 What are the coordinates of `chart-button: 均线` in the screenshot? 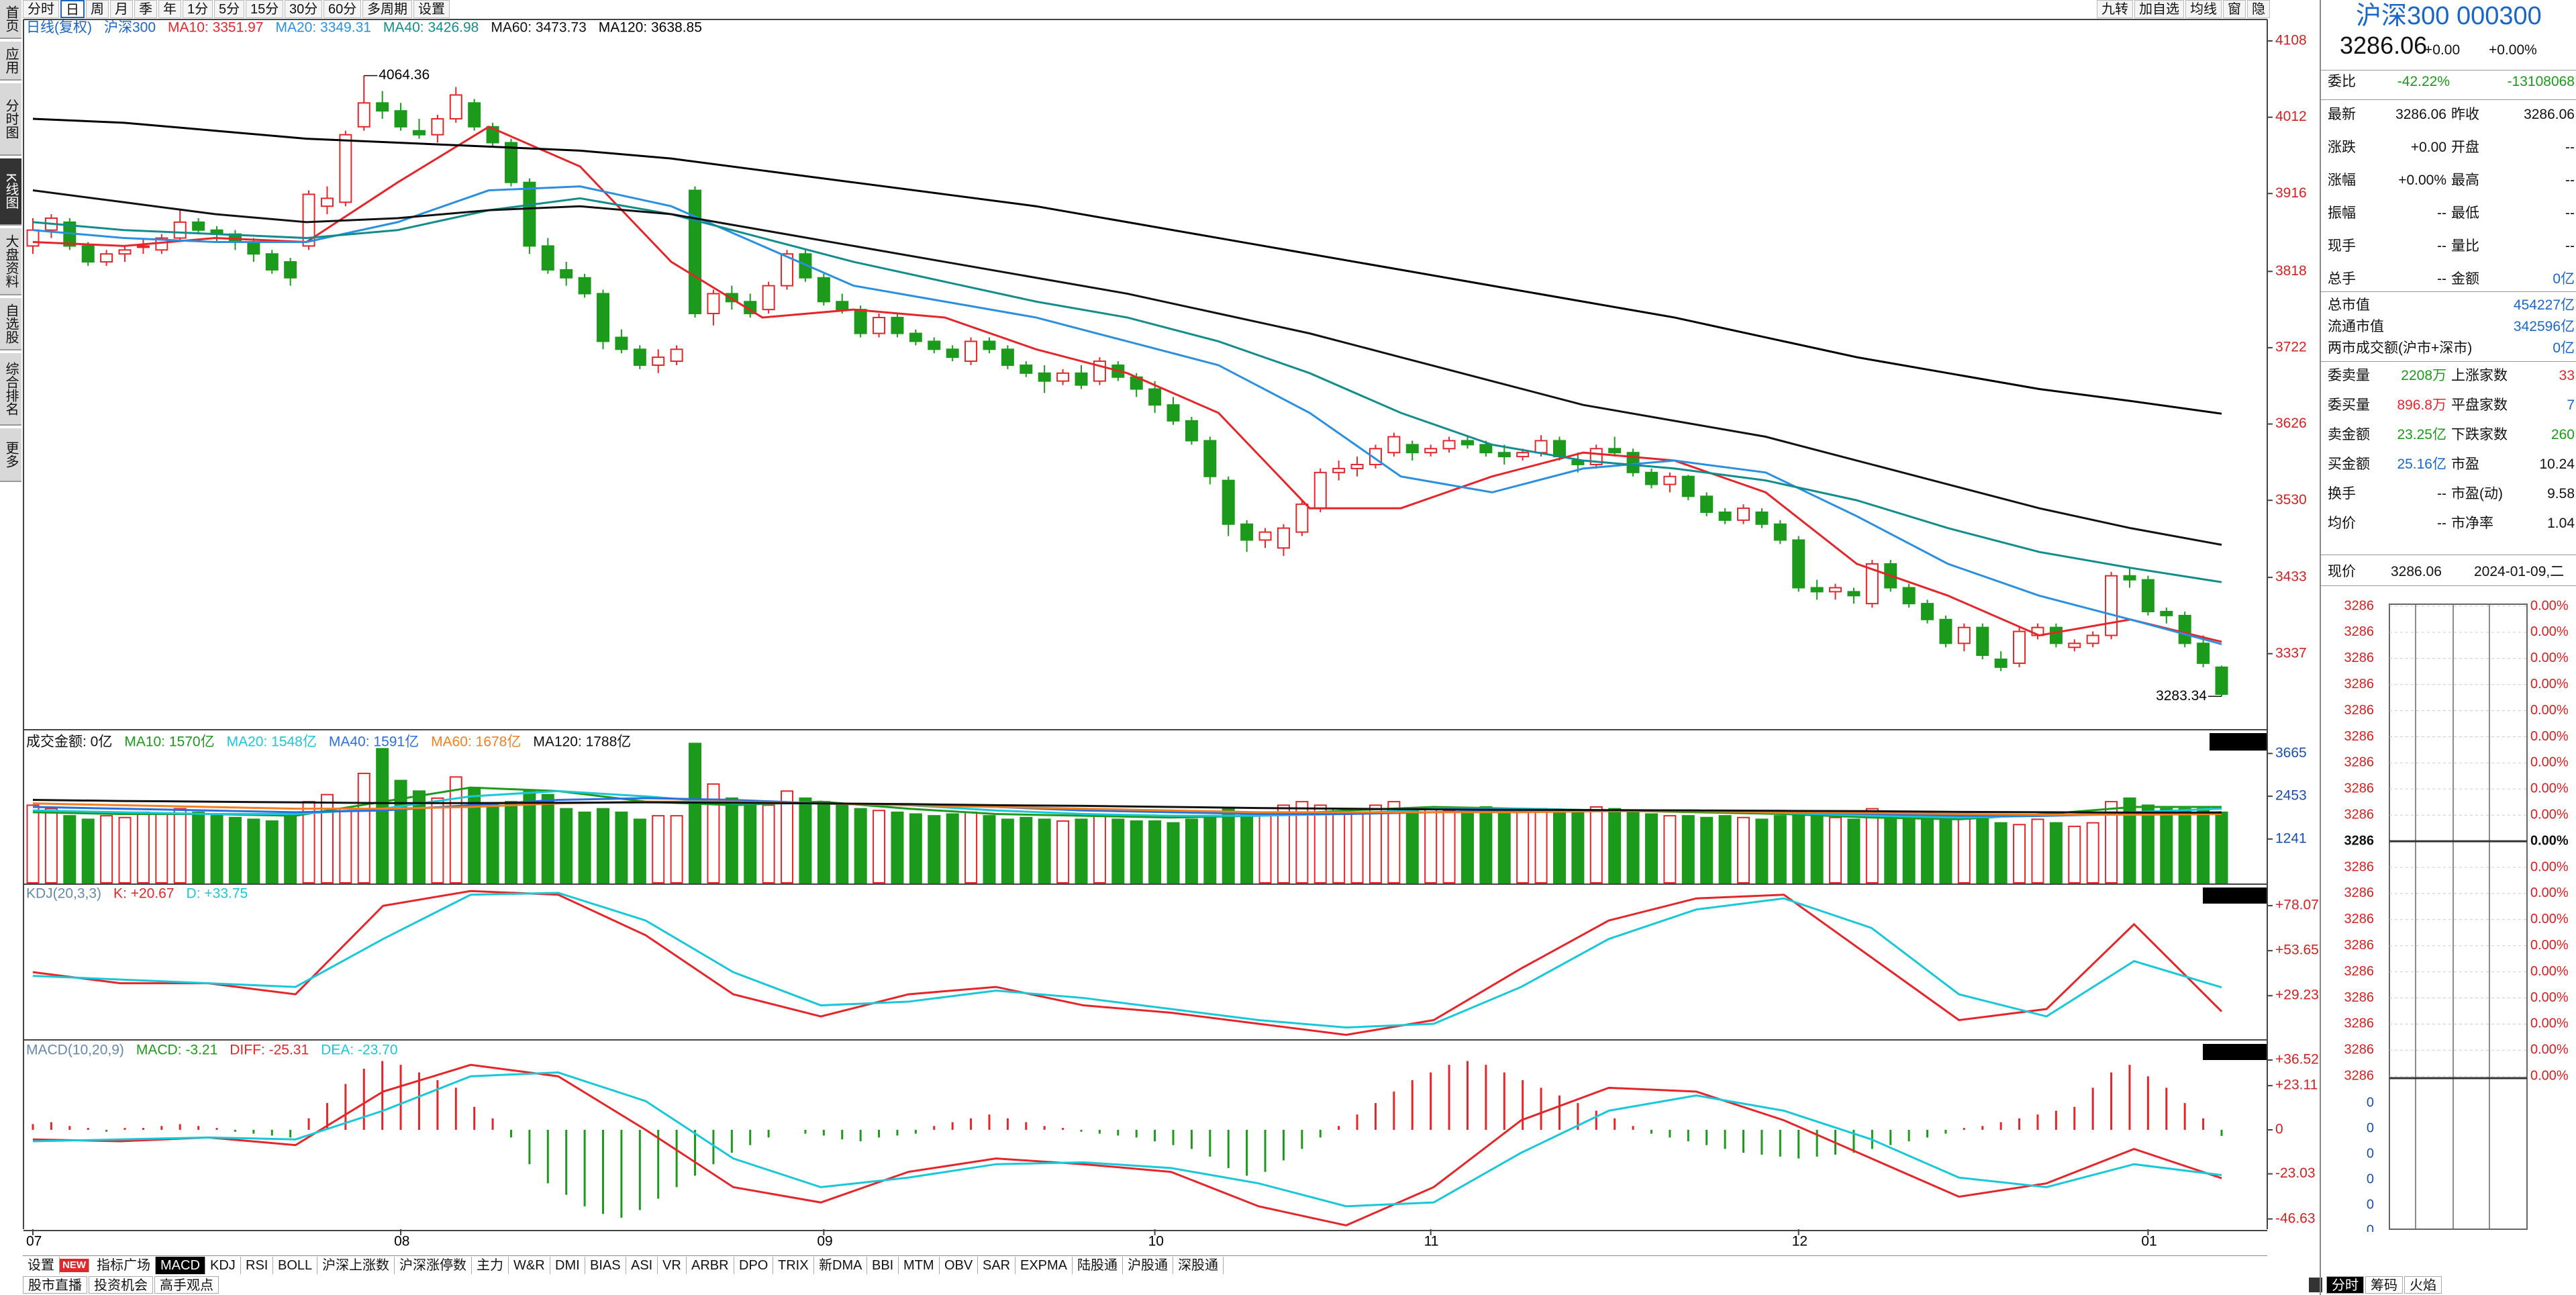 It's located at (2203, 9).